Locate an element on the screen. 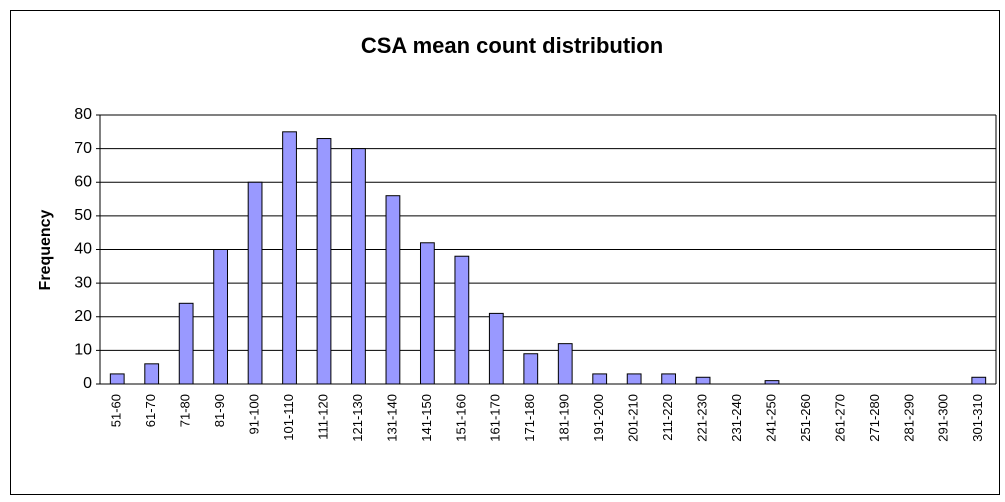 This screenshot has width=1005, height=502. chart-title: CSA mean count distribution is located at coordinates (512, 45).